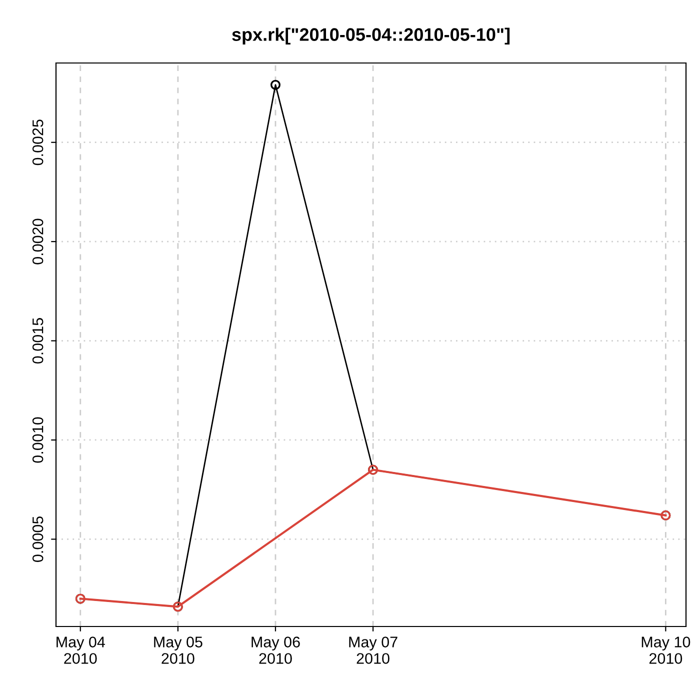 The height and width of the screenshot is (700, 700). Describe the element at coordinates (275, 85) in the screenshot. I see `point` at that location.